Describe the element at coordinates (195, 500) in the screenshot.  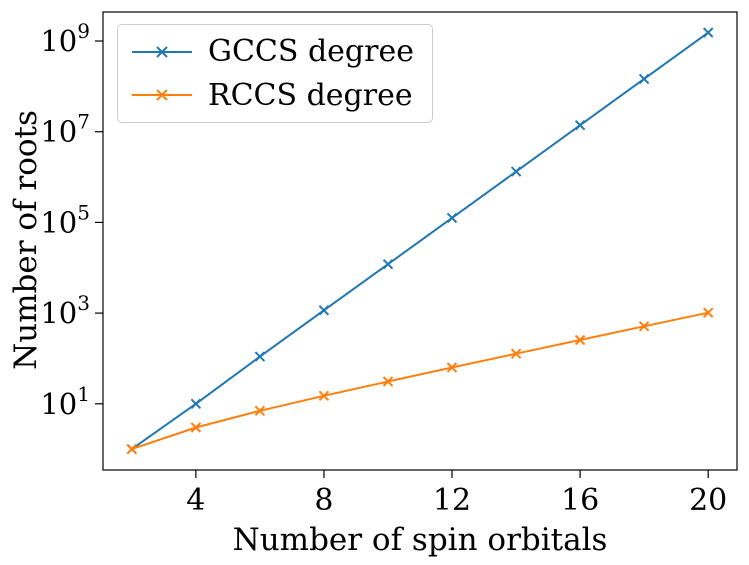
I see `x-tick-label: 4` at that location.